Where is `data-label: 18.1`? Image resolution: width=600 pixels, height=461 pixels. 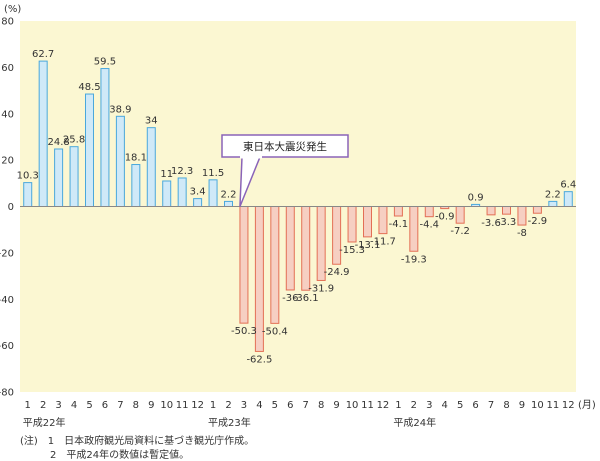 data-label: 18.1 is located at coordinates (136, 158).